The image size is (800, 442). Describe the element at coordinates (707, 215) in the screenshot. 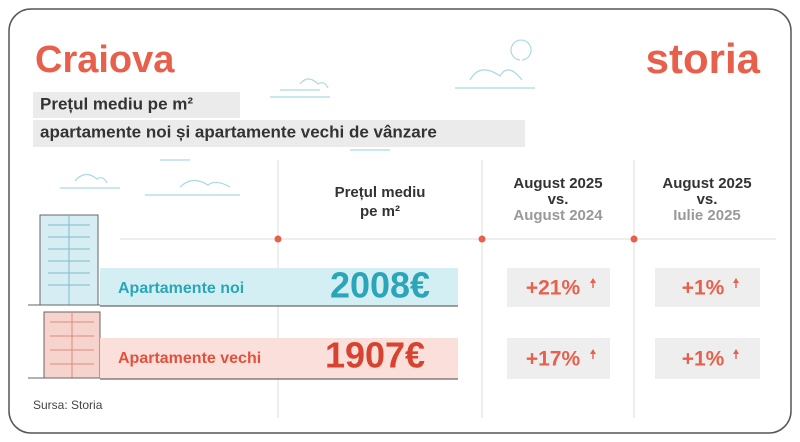

I see `column-header: Iulie 2025` at that location.